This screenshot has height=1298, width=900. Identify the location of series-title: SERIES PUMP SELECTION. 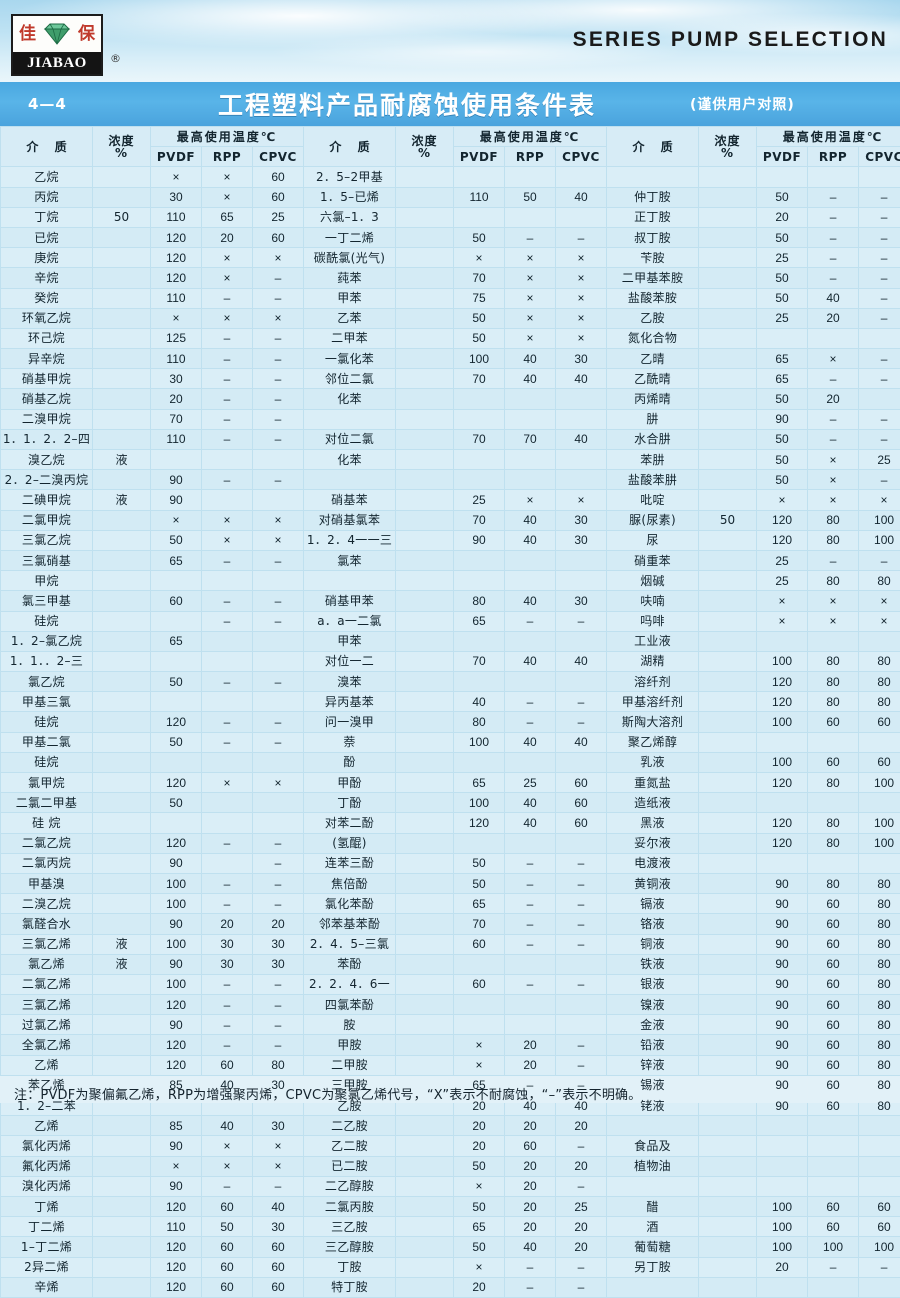
(730, 40).